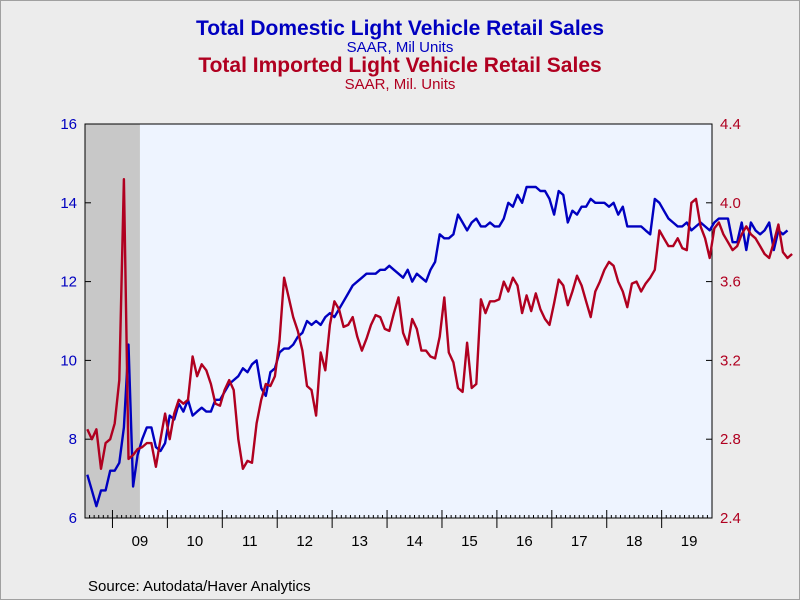 This screenshot has width=800, height=600. I want to click on recession-band, so click(112, 321).